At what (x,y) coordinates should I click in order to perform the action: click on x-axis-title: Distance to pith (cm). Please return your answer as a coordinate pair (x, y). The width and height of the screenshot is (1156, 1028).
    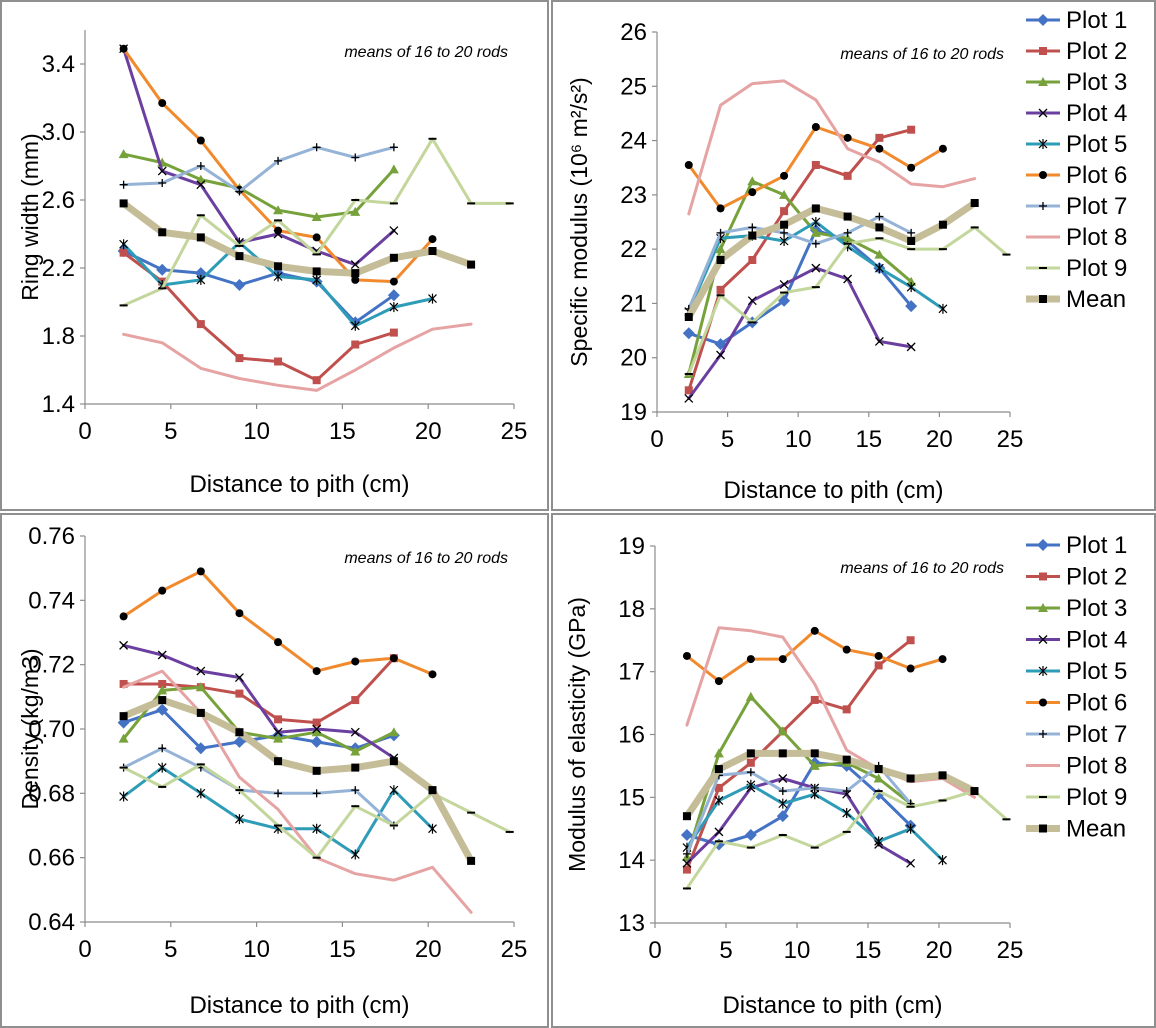
    Looking at the image, I should click on (299, 1005).